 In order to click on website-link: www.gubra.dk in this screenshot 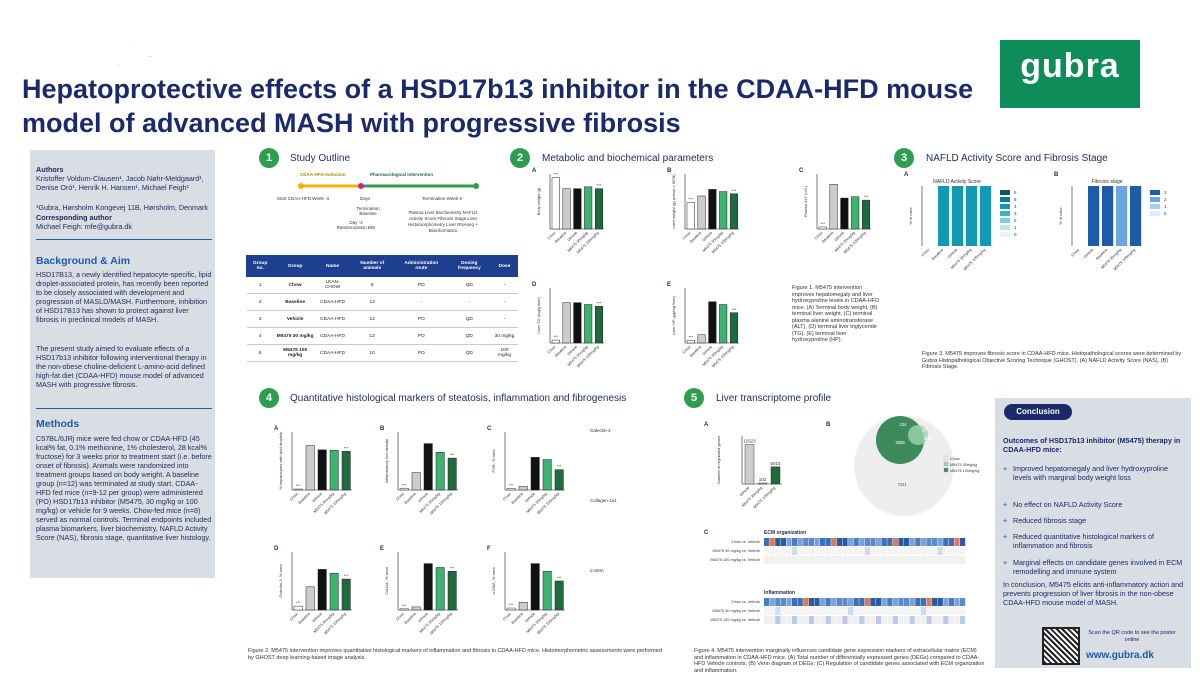, I will do `click(1120, 655)`.